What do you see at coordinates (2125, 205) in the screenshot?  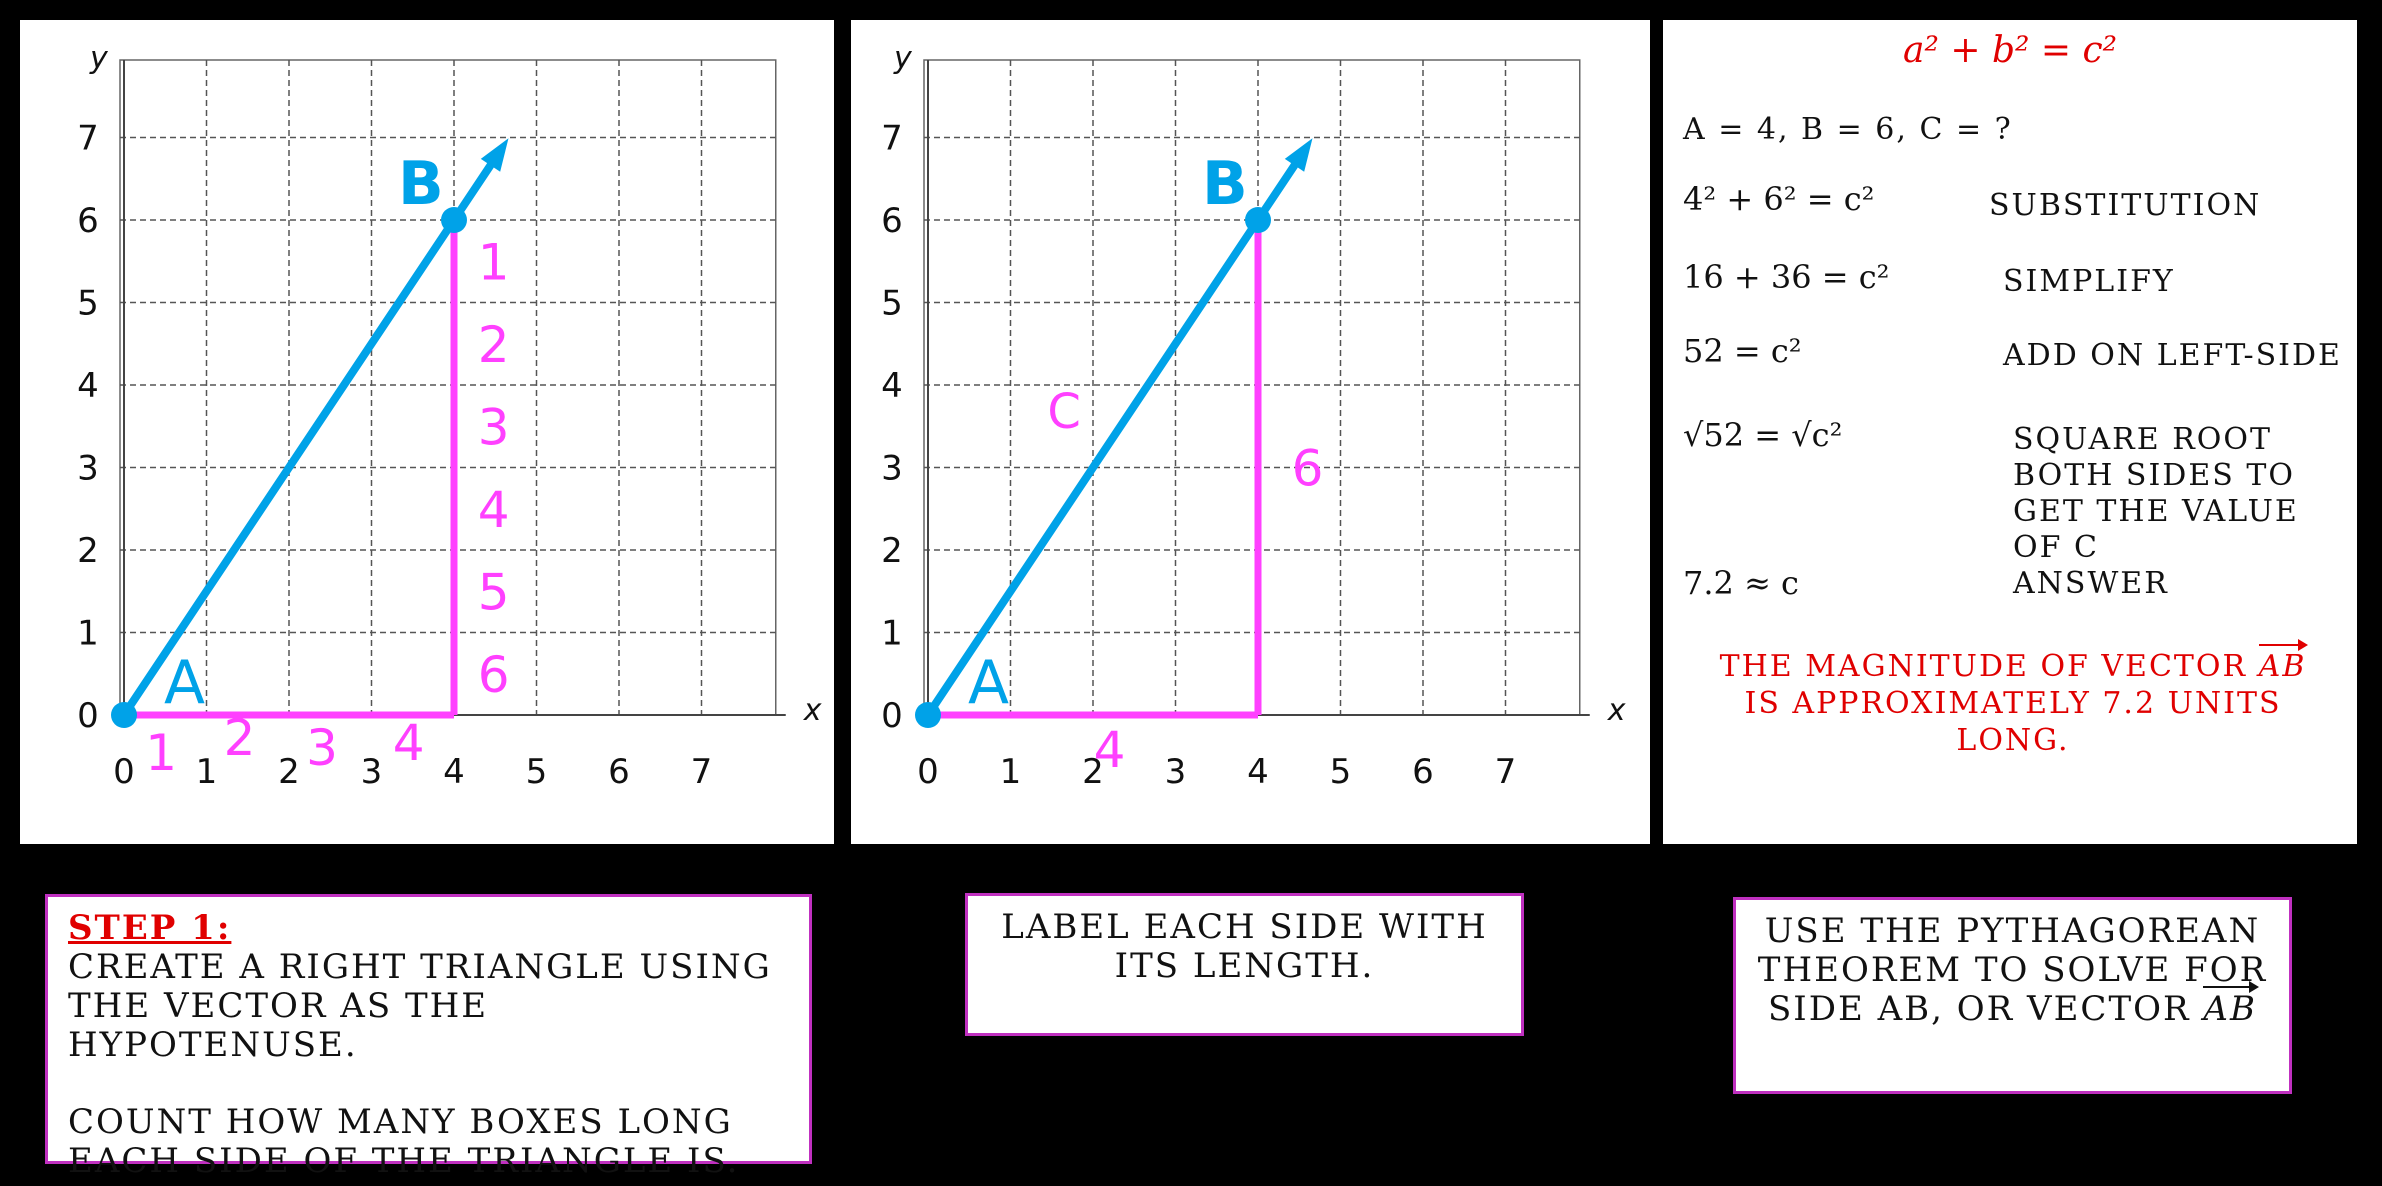 I see `step-note-1: SUBSTITUTION` at bounding box center [2125, 205].